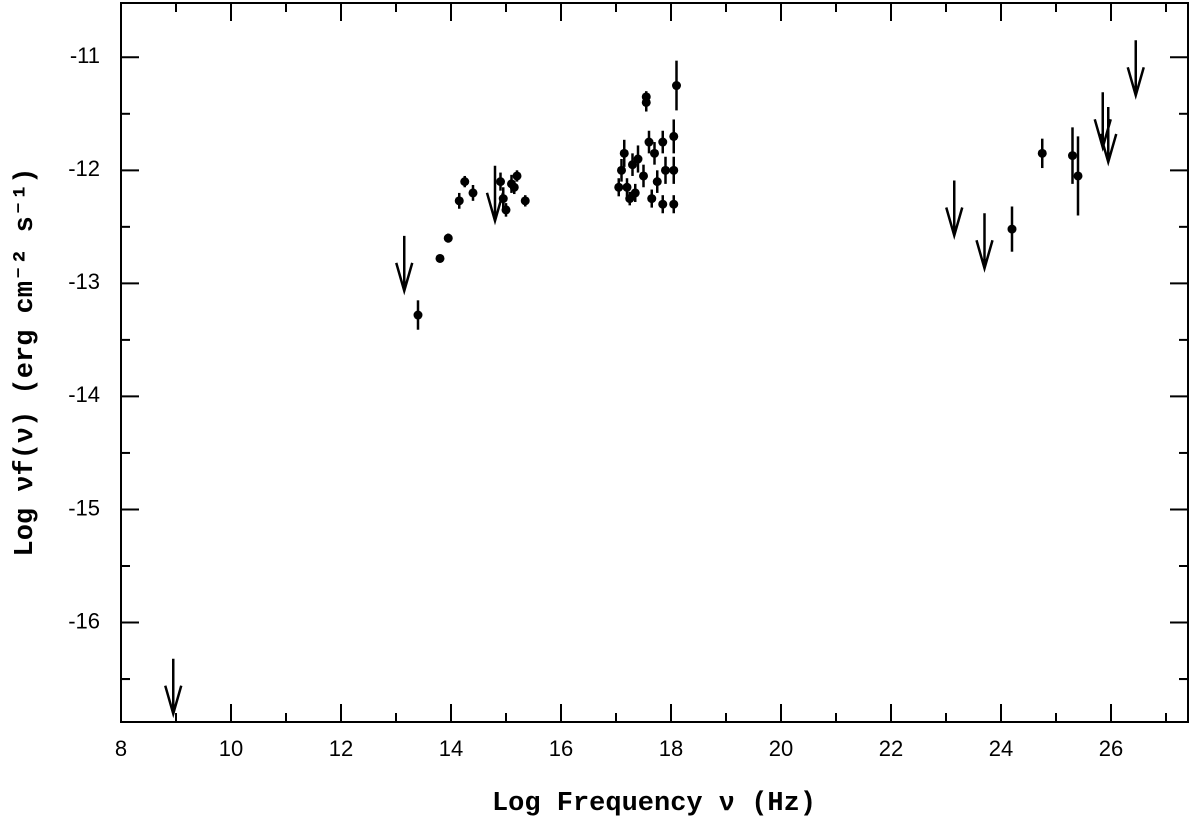 This screenshot has width=1200, height=824. Describe the element at coordinates (84, 281) in the screenshot. I see `y-tick-label: -13` at that location.